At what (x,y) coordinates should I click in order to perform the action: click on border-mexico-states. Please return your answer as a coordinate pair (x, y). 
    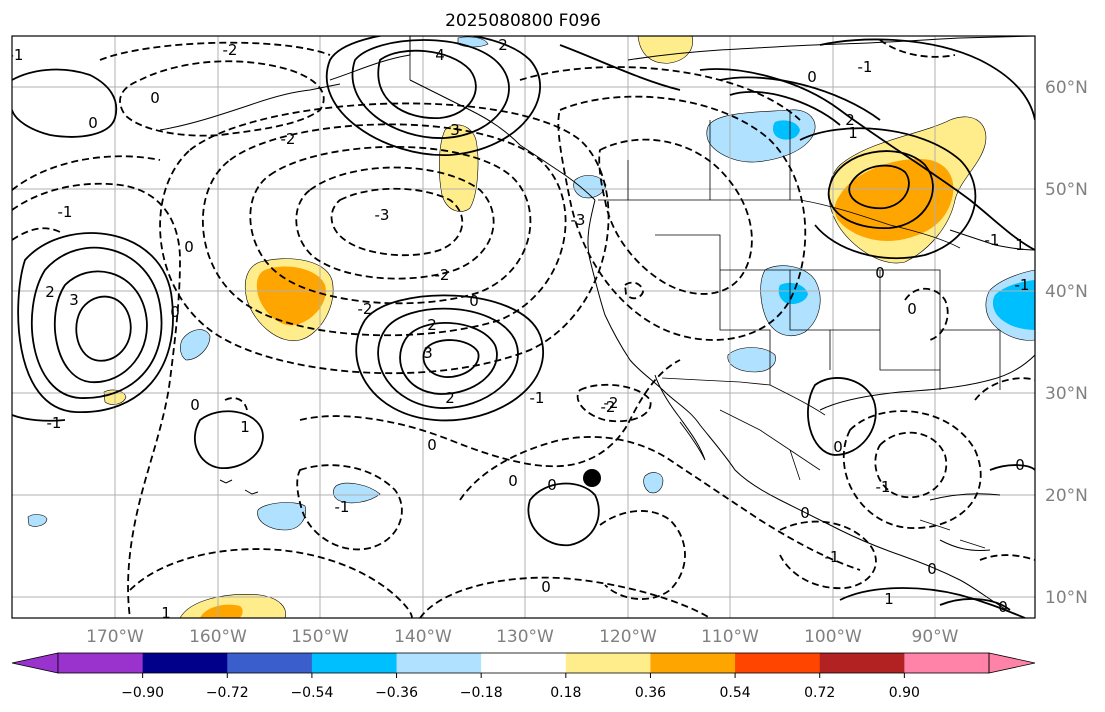
    Looking at the image, I should click on (770, 445).